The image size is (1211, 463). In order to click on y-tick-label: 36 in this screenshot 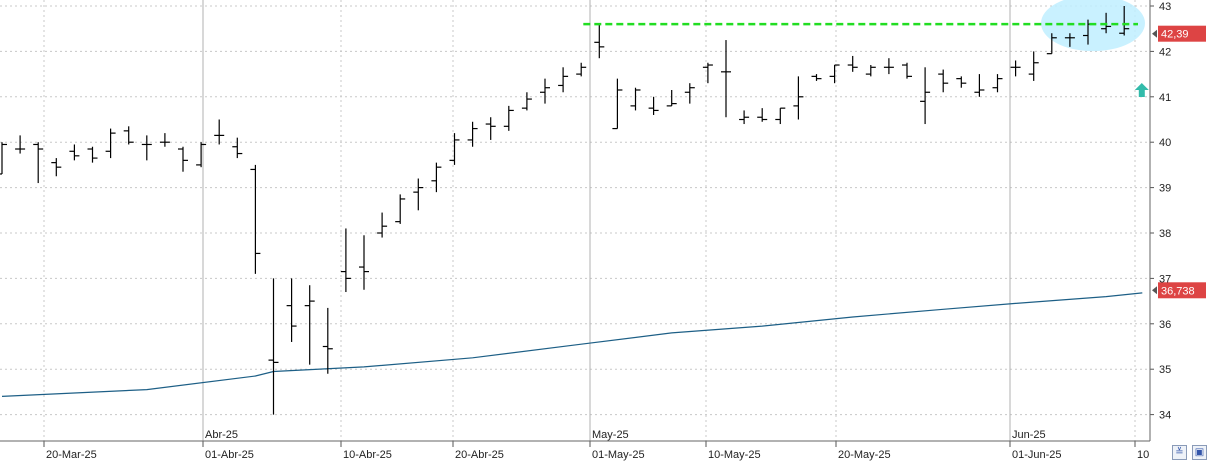, I will do `click(1165, 325)`.